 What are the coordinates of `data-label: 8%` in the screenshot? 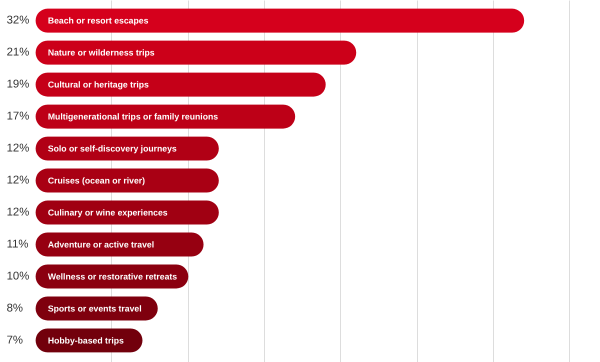 It's located at (14, 308).